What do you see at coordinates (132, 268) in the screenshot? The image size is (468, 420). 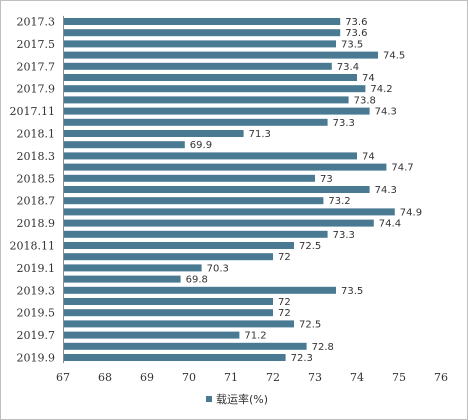 I see `bar-2019.1` at bounding box center [132, 268].